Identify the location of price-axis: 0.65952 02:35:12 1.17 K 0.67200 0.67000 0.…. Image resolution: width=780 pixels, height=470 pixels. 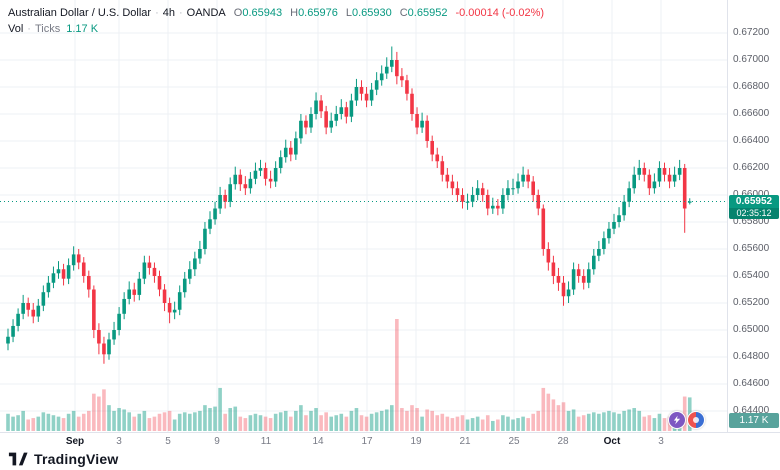
(753, 216).